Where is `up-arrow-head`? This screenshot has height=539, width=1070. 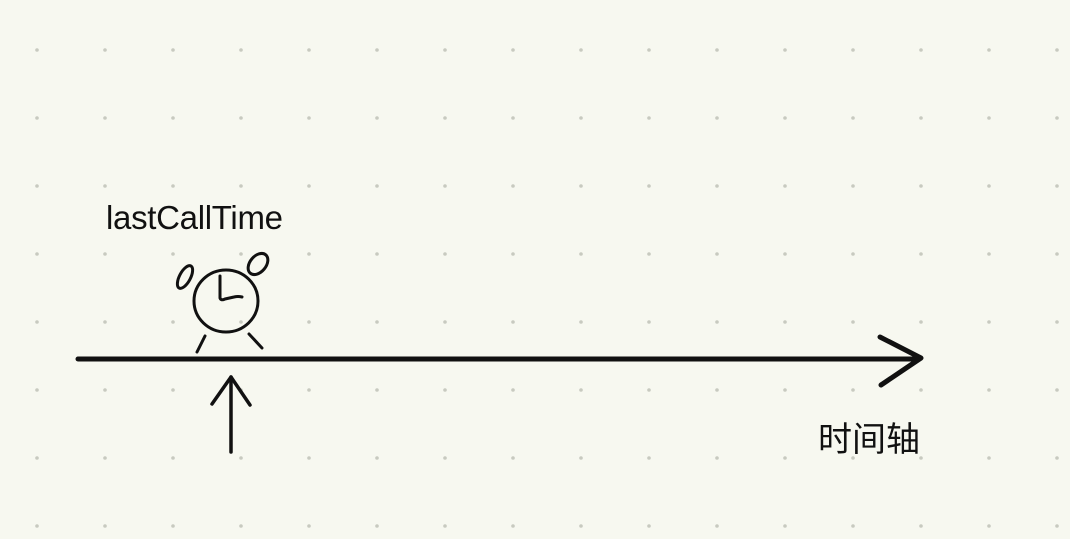
up-arrow-head is located at coordinates (231, 391).